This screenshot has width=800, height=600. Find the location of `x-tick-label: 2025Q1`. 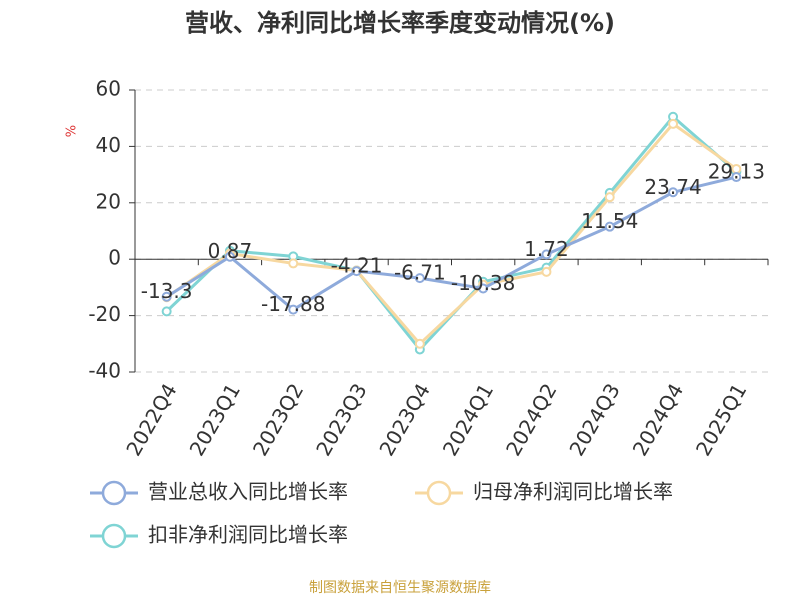

x-tick-label: 2025Q1 is located at coordinates (721, 419).